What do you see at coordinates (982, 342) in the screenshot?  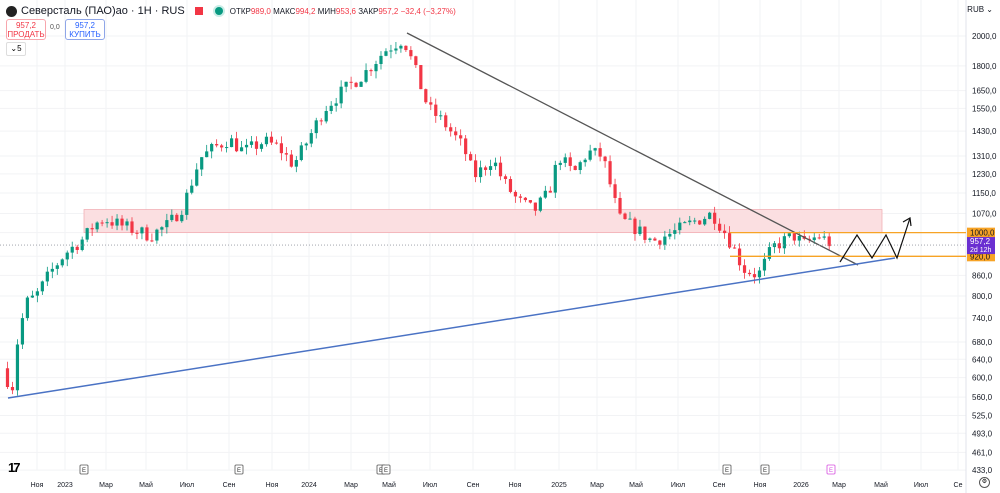 I see `y-tick-label: 680,0` at bounding box center [982, 342].